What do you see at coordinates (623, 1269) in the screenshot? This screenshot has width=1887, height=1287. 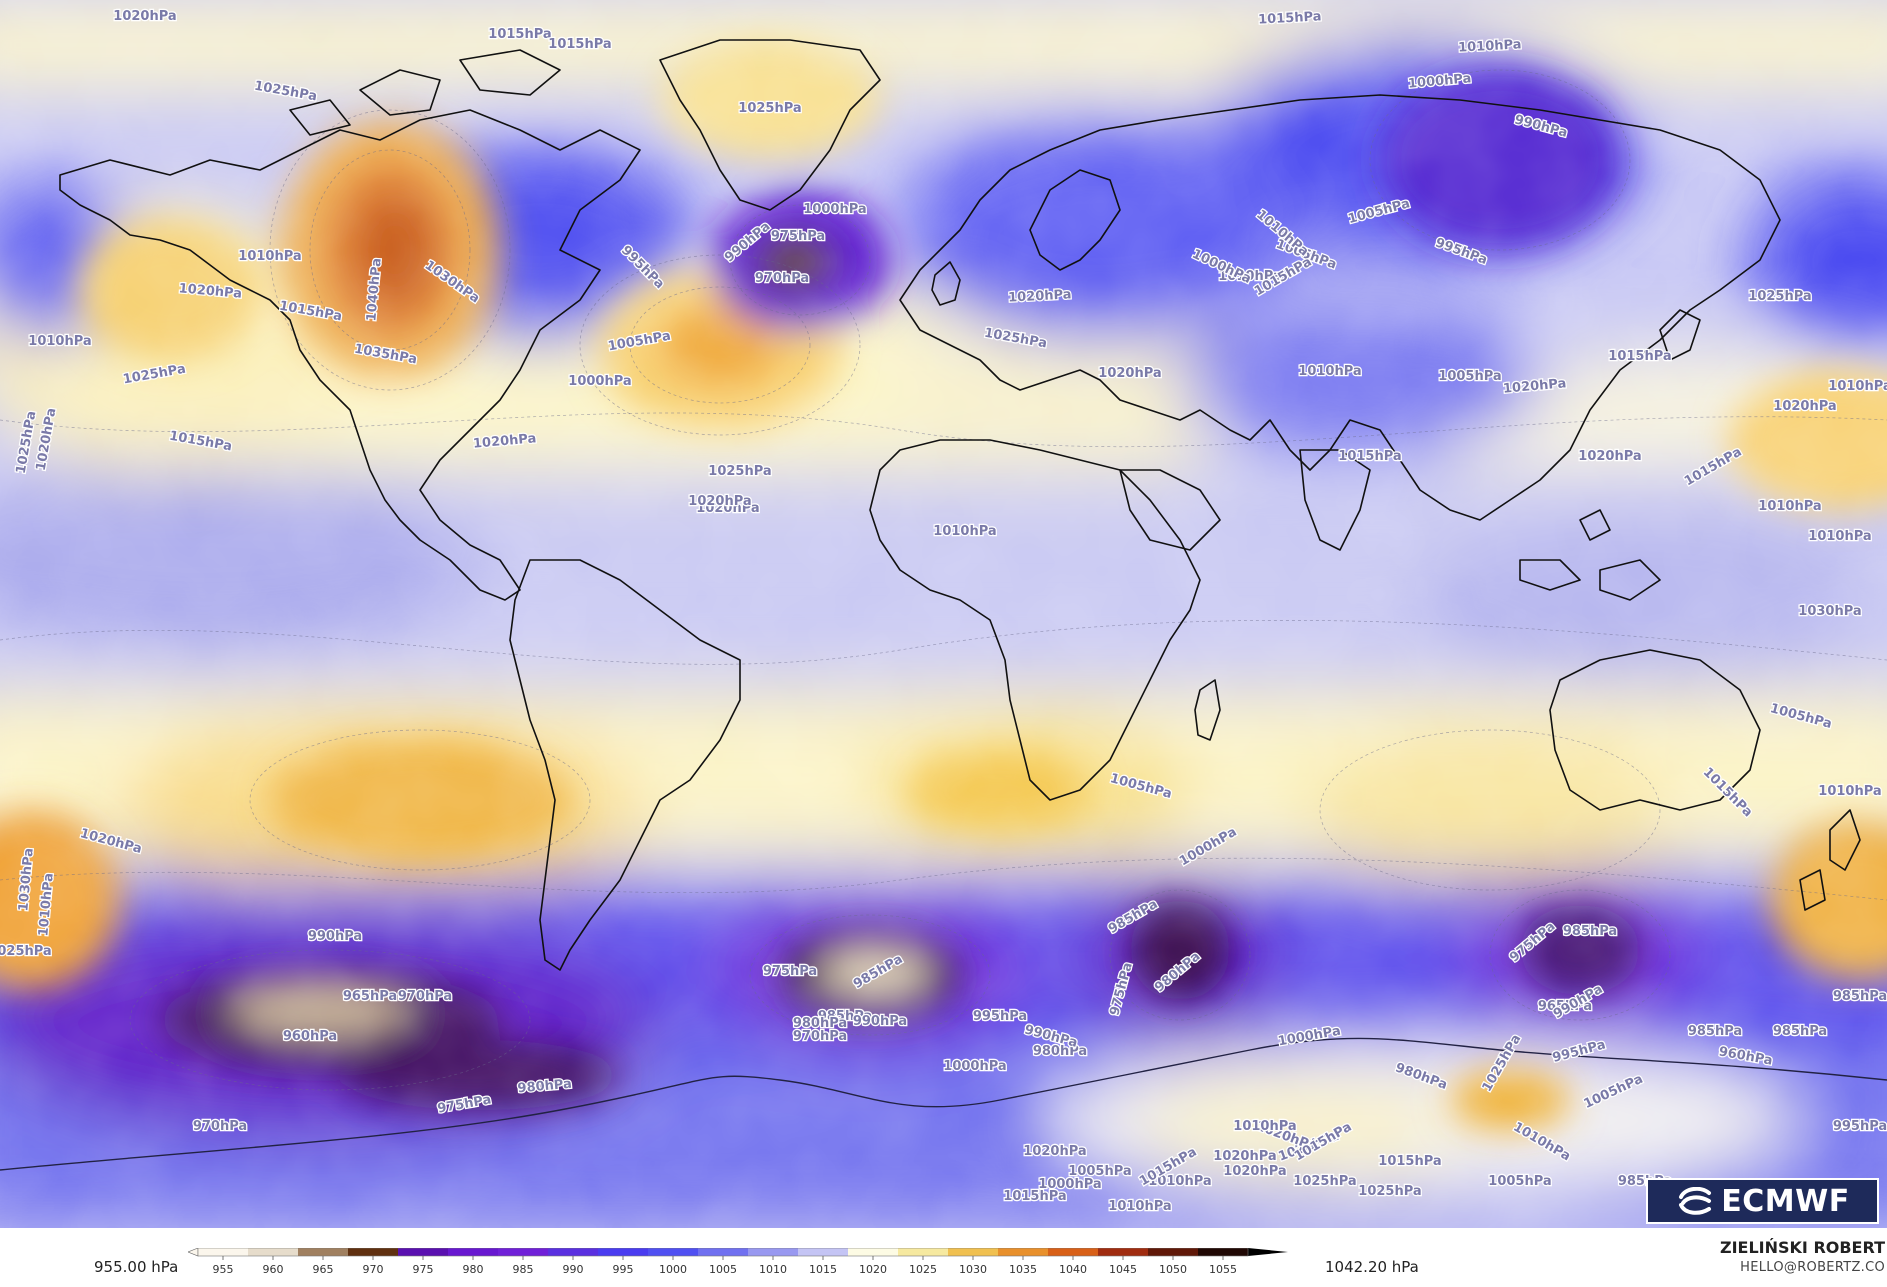 I see `colorbar-tick-label: 995` at bounding box center [623, 1269].